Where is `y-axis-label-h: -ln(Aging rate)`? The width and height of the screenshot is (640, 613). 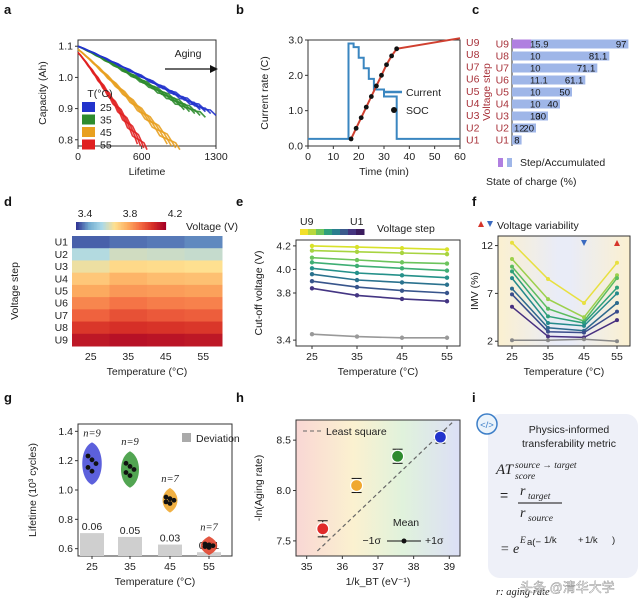
y-axis-label-h: -ln(Aging rate) is located at coordinates (259, 488).